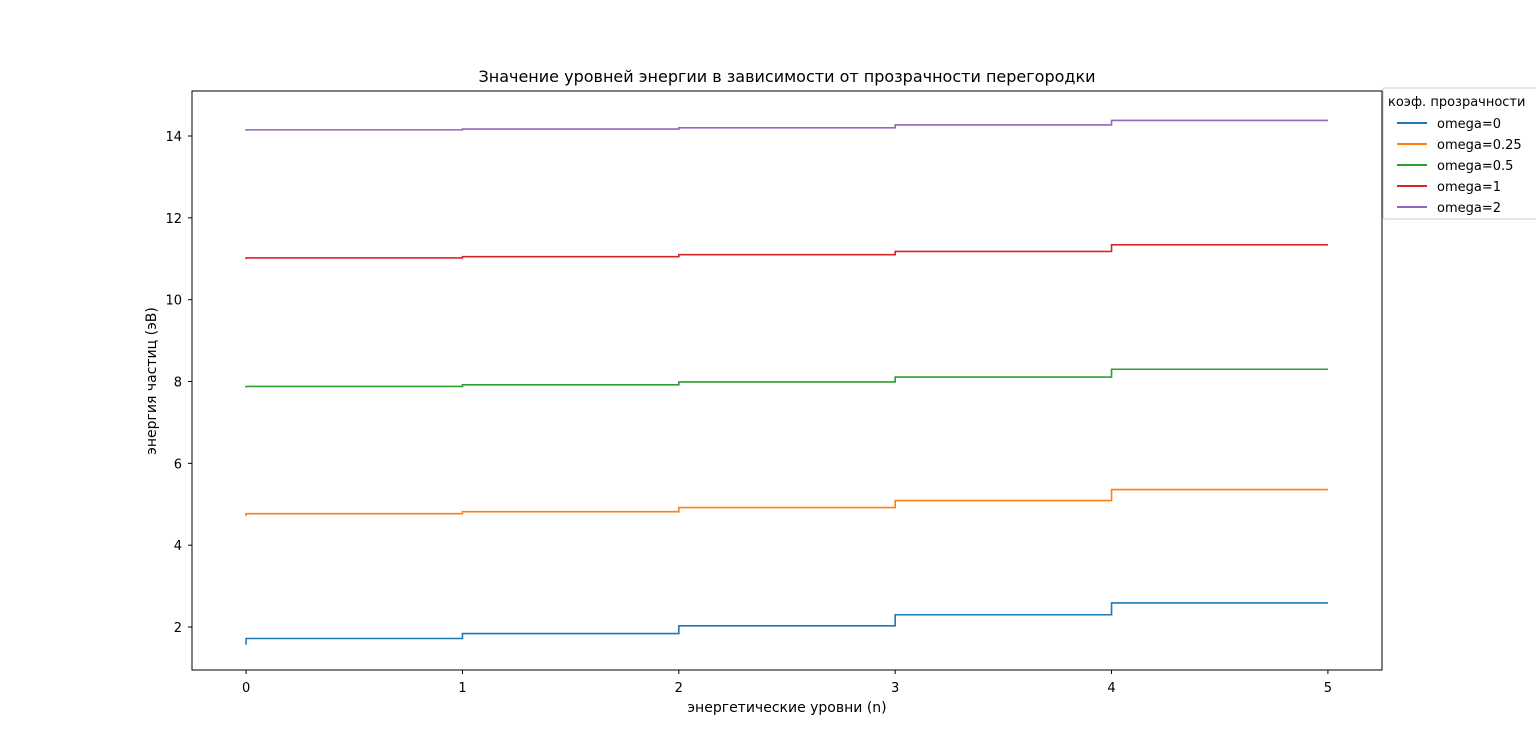 The height and width of the screenshot is (754, 1536). What do you see at coordinates (173, 219) in the screenshot?
I see `y-tick-label: 12` at bounding box center [173, 219].